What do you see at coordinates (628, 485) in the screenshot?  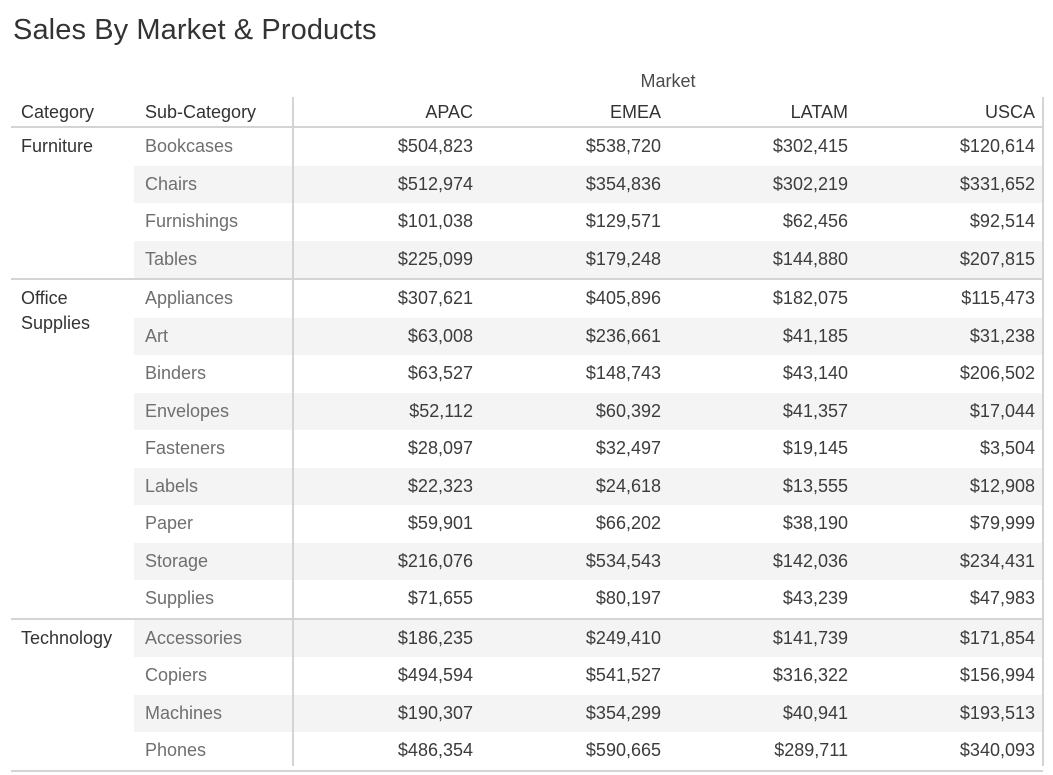 I see `cell-emea: $24,618` at bounding box center [628, 485].